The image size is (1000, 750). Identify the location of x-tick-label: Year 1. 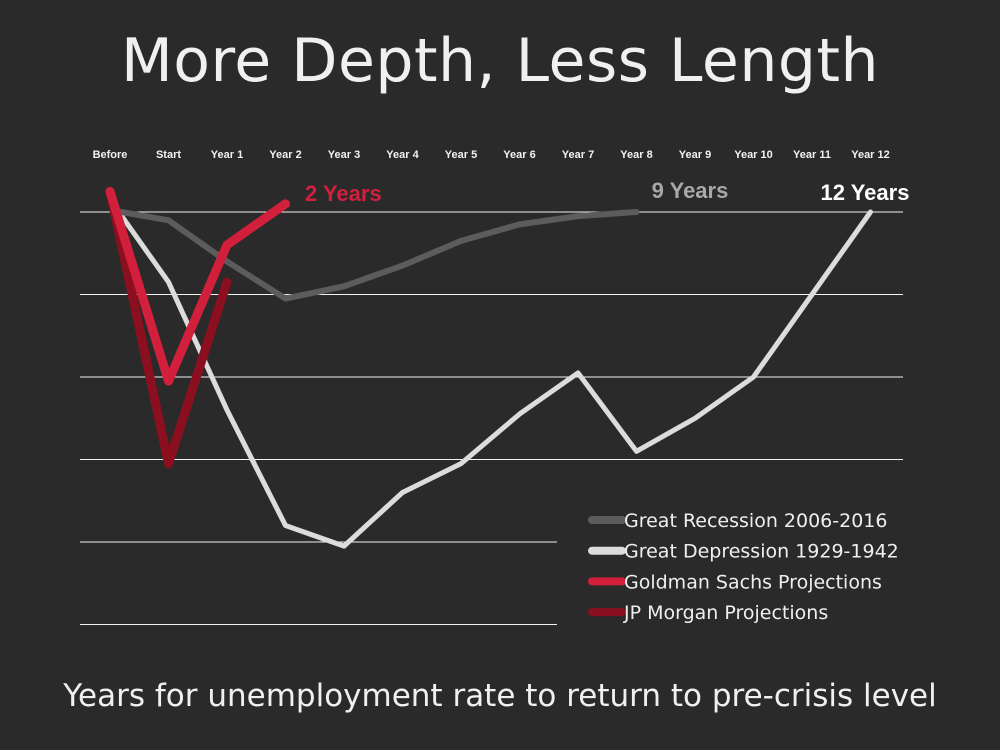
(227, 155).